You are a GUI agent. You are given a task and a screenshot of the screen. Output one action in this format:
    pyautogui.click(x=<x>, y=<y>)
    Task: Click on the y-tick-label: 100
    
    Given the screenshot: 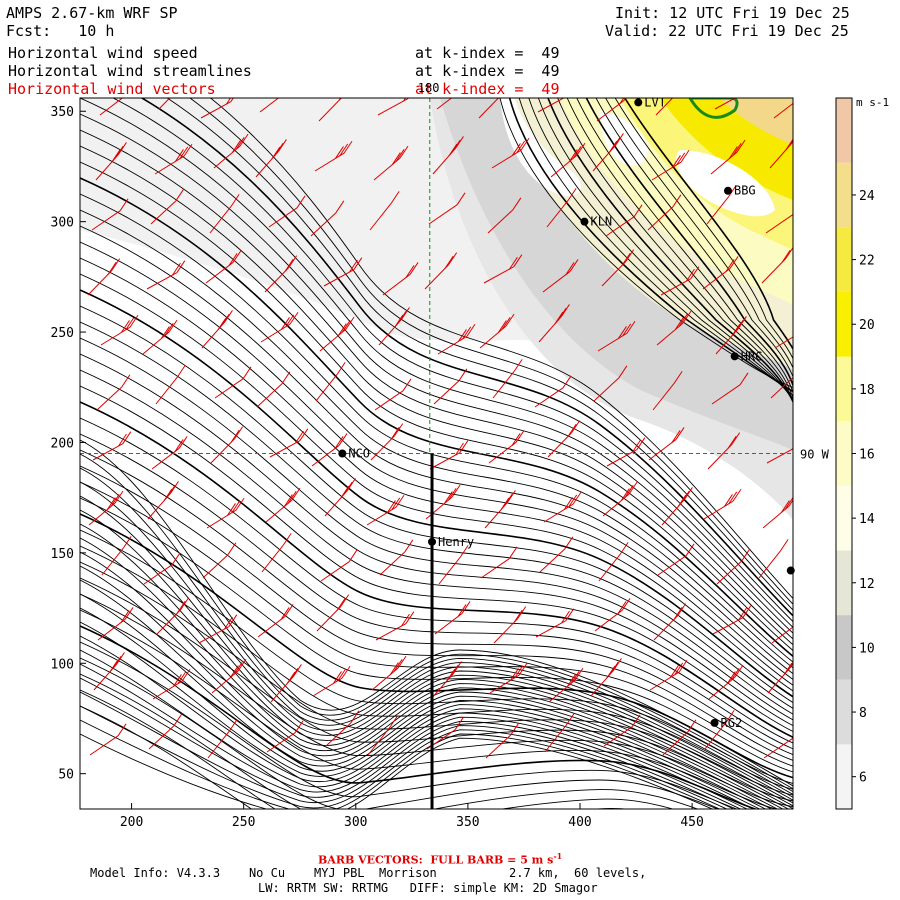 What is the action you would take?
    pyautogui.click(x=62, y=664)
    